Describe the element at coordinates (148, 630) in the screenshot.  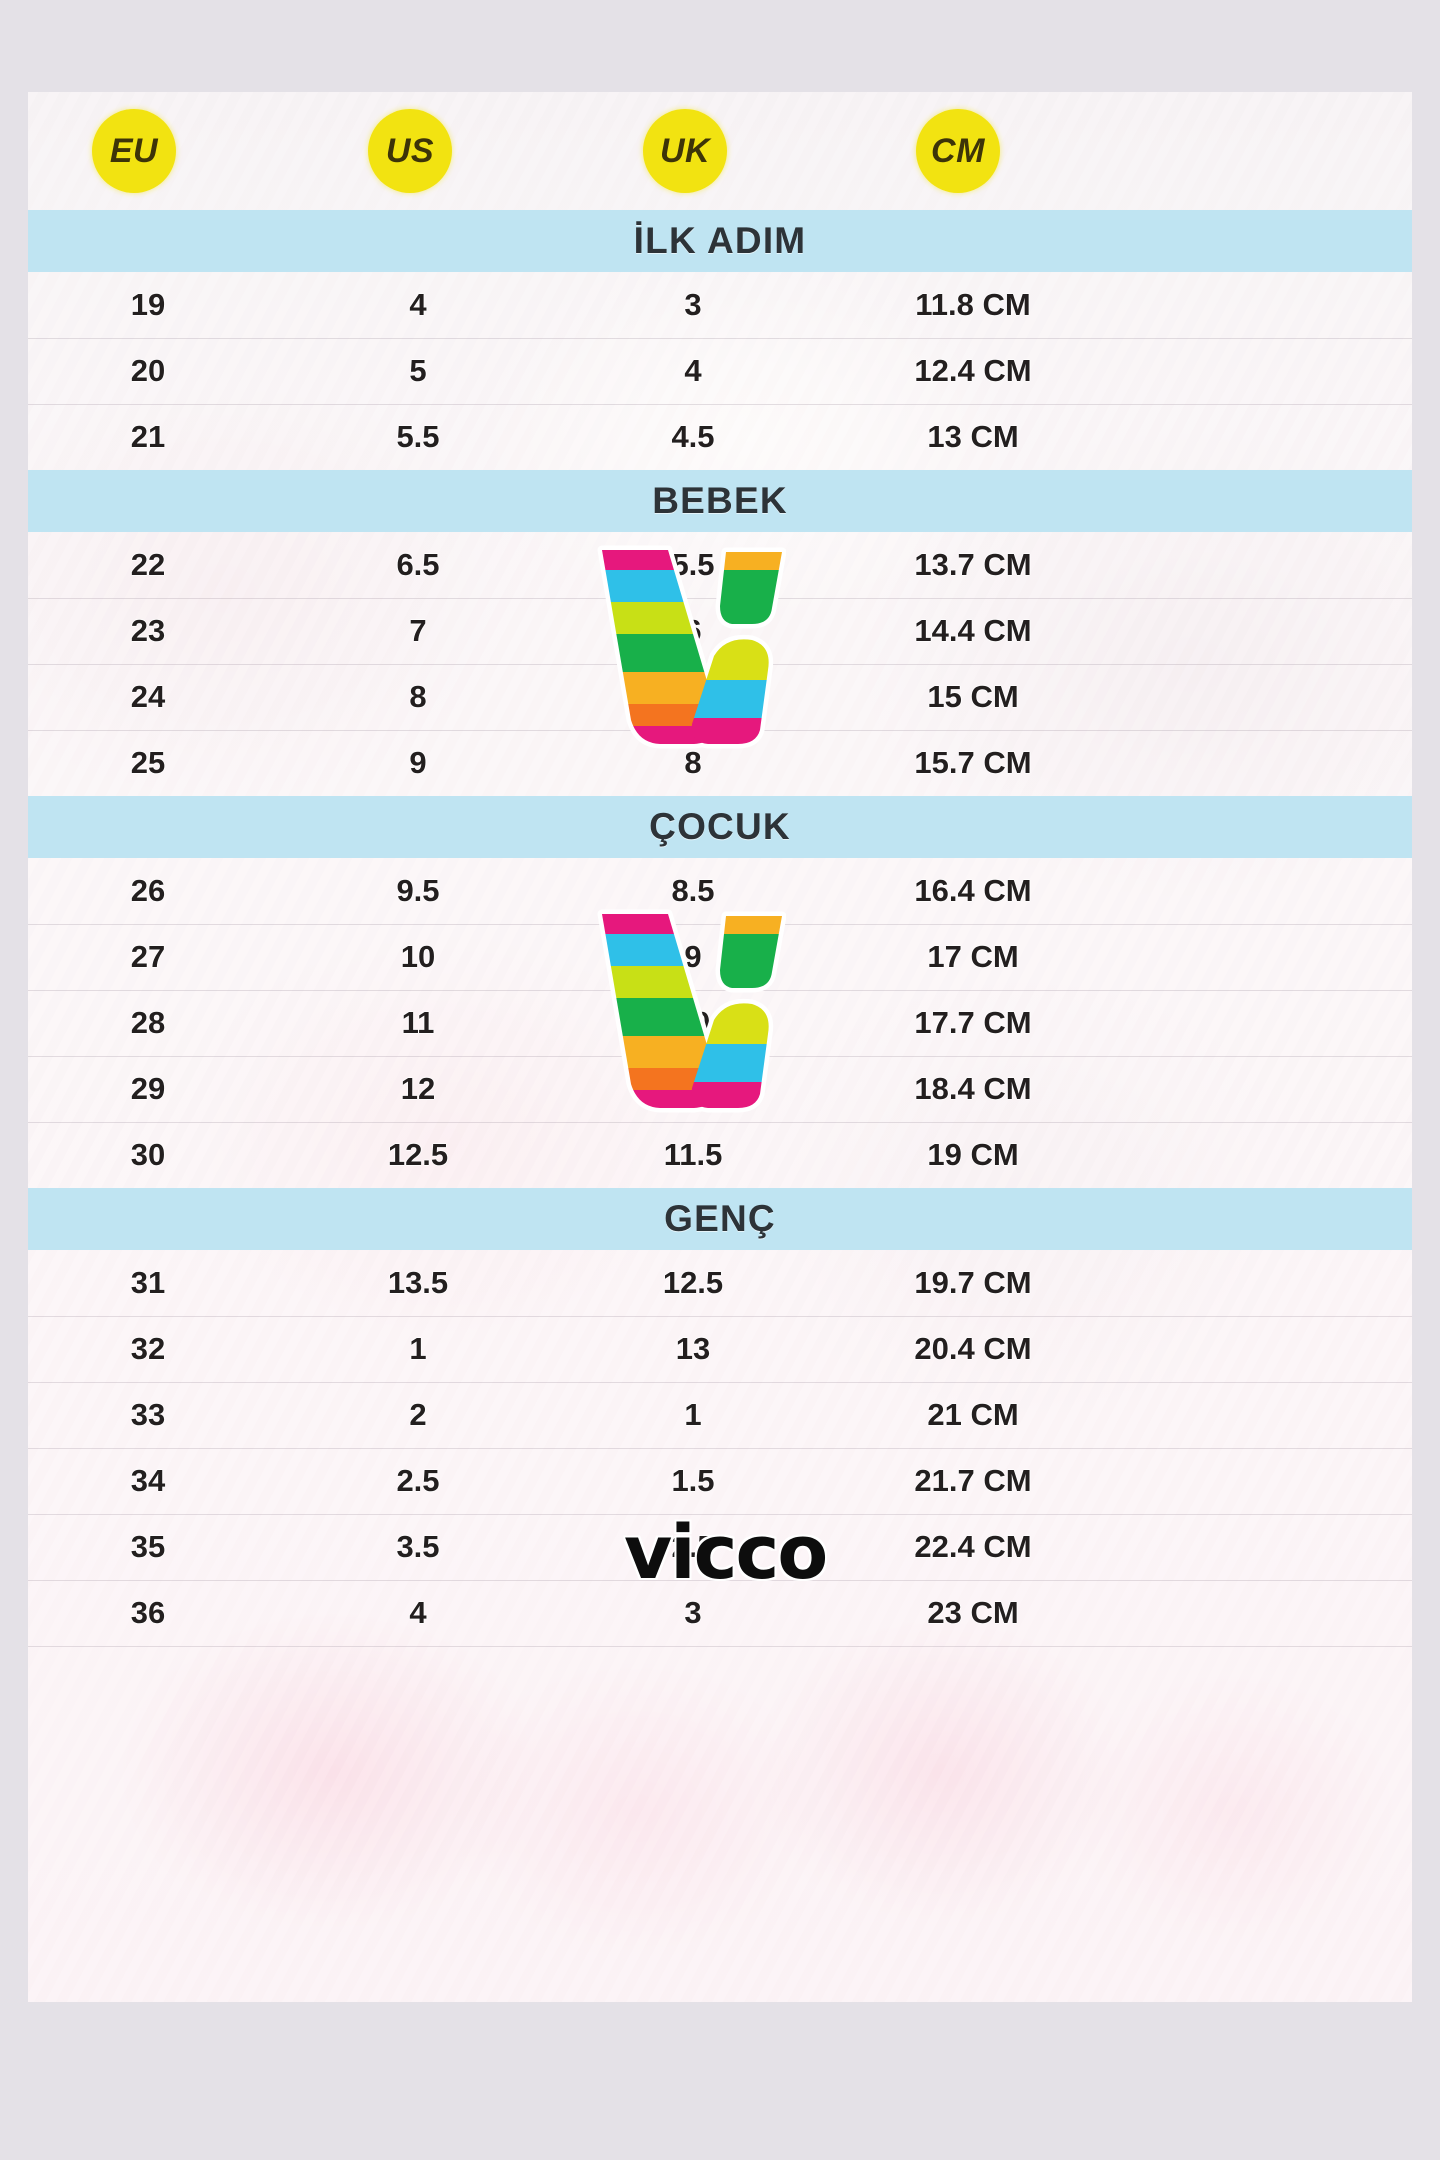
I see `cell-eu: 23` at that location.